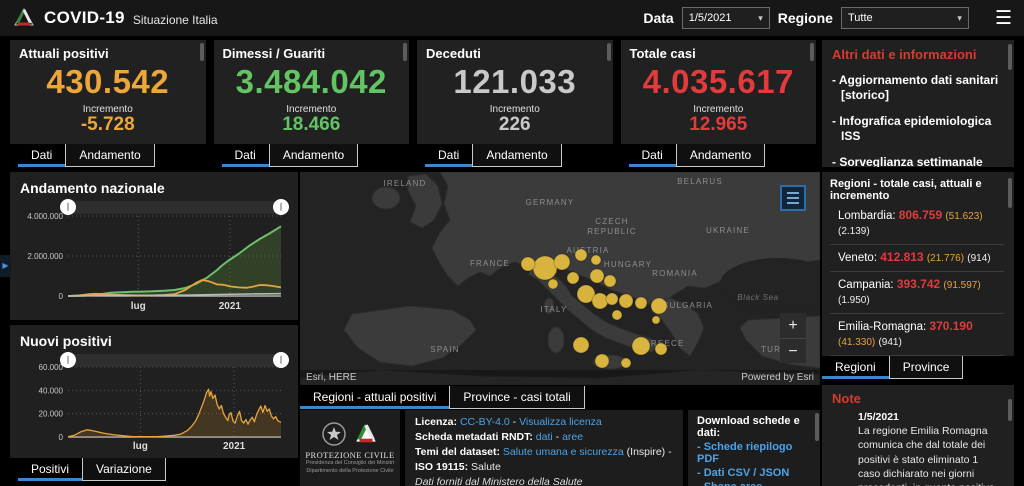 This screenshot has width=1024, height=486. I want to click on region-name: Emilia-Romagna:, so click(882, 326).